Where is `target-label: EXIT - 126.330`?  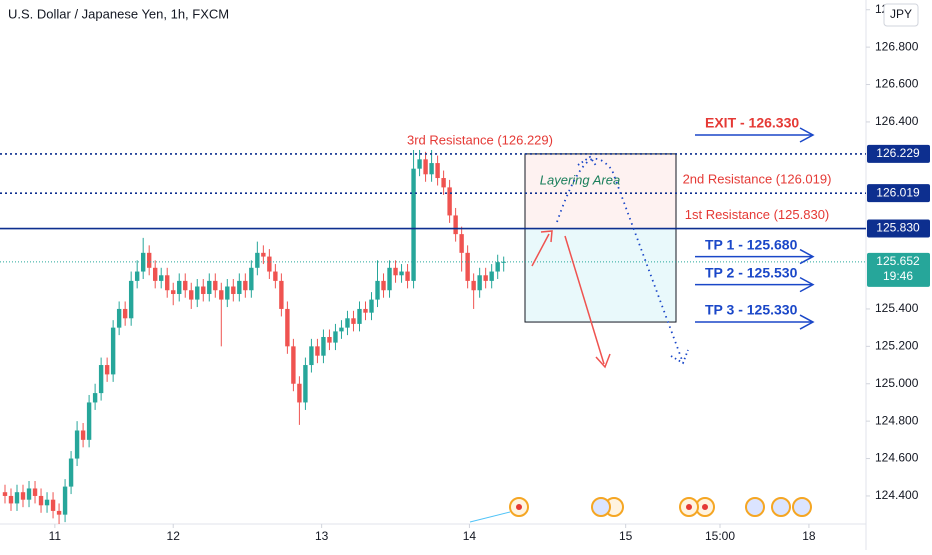
target-label: EXIT - 126.330 is located at coordinates (752, 123).